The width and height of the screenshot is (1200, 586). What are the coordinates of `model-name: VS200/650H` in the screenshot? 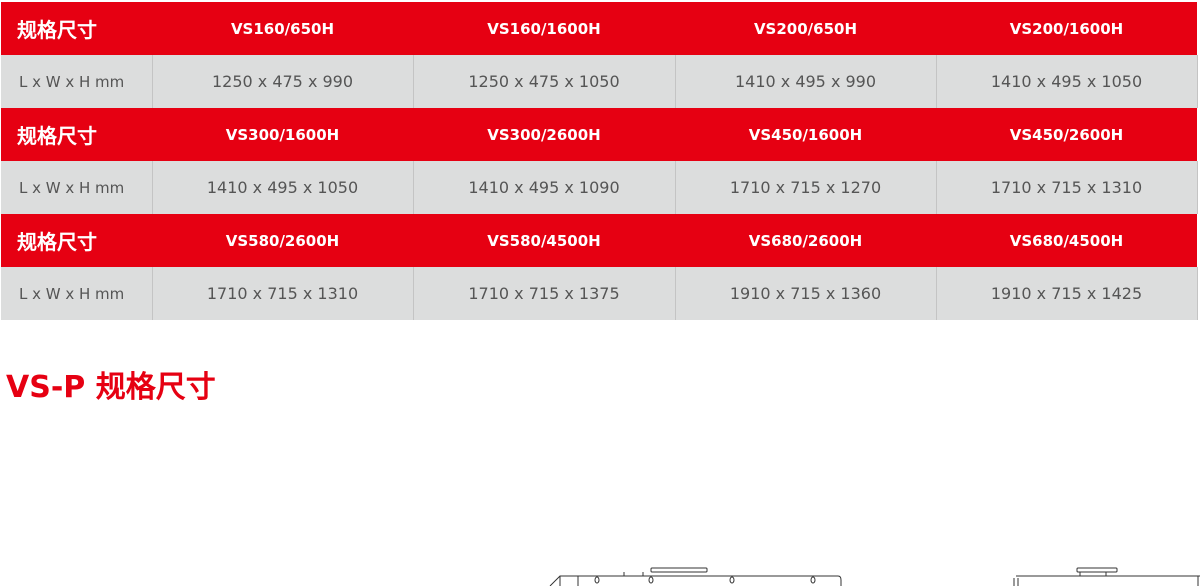 It's located at (805, 28).